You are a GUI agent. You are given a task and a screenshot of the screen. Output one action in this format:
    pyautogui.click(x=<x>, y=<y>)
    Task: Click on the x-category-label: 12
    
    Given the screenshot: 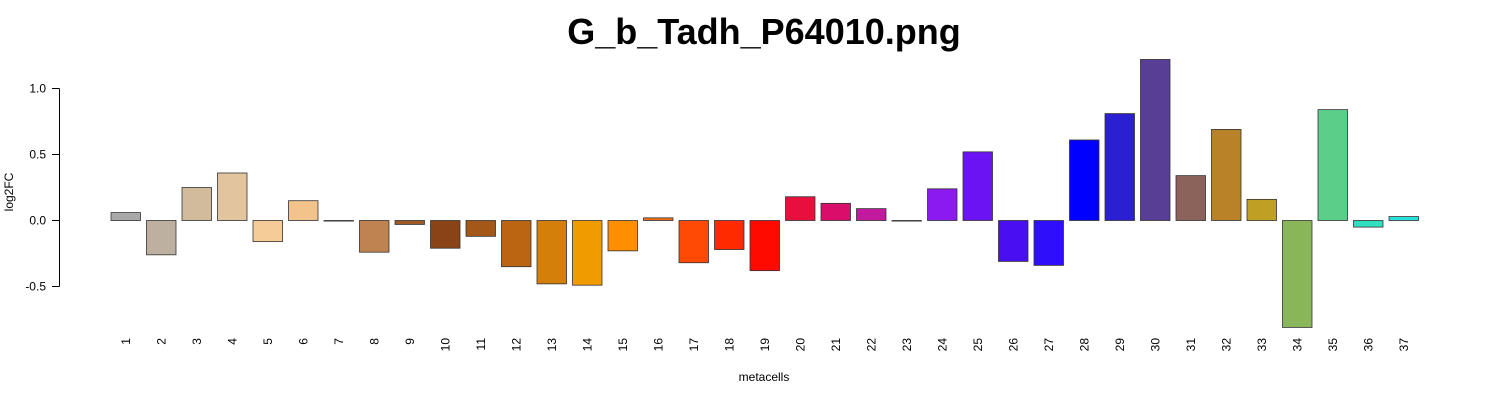 What is the action you would take?
    pyautogui.click(x=516, y=345)
    